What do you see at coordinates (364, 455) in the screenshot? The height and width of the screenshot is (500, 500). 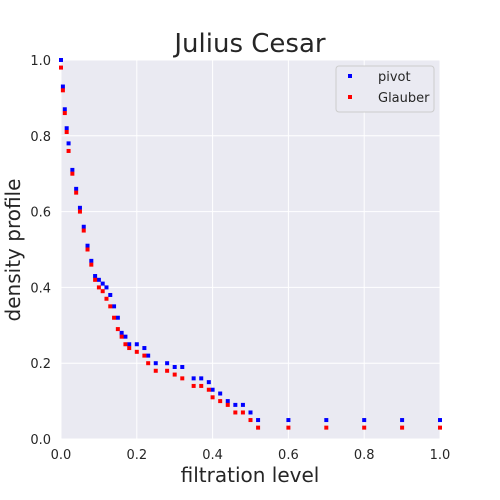 I see `x-tick-label: 0.8` at bounding box center [364, 455].